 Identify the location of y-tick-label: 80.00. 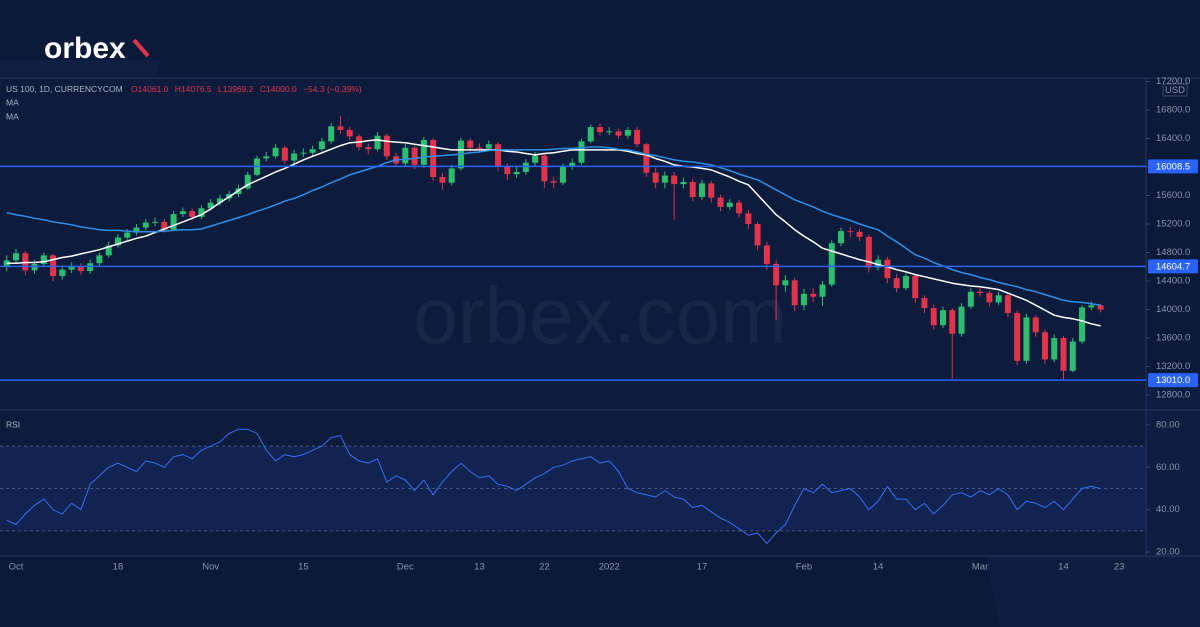
(1168, 424).